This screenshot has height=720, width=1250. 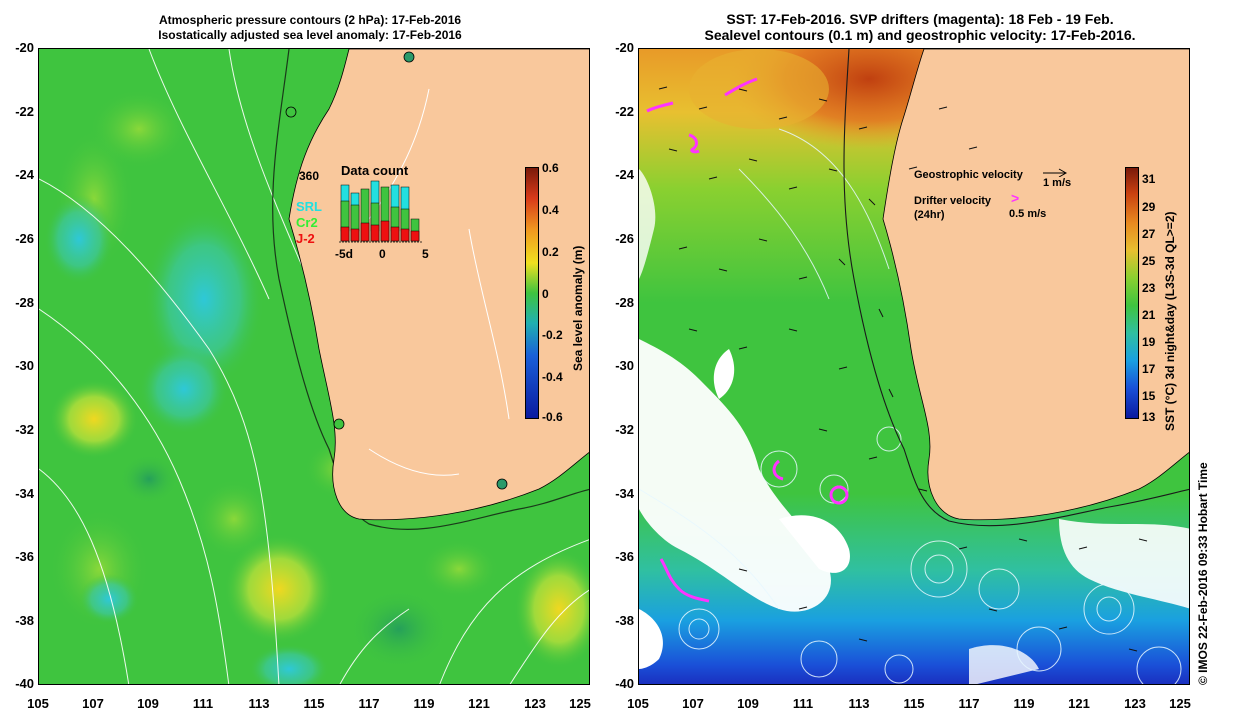 What do you see at coordinates (578, 308) in the screenshot?
I see `sla-colorbar-label: Sea level anomaly (m)` at bounding box center [578, 308].